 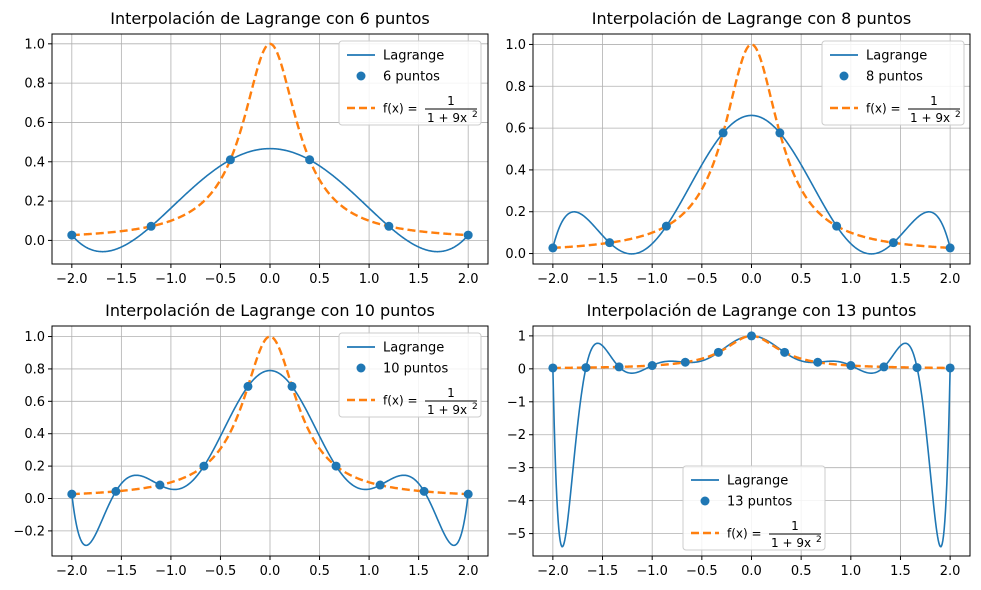 What do you see at coordinates (759, 502) in the screenshot?
I see `legend-label: 13 puntos` at bounding box center [759, 502].